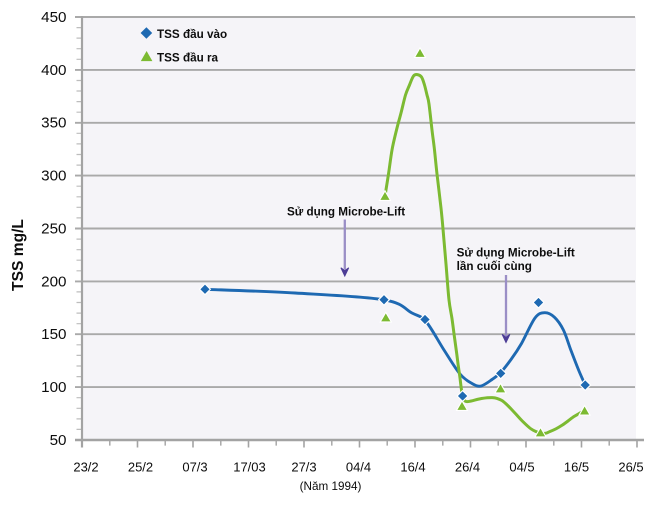  Describe the element at coordinates (192, 34) in the screenshot. I see `svg-text: TSS đầu vào` at that location.